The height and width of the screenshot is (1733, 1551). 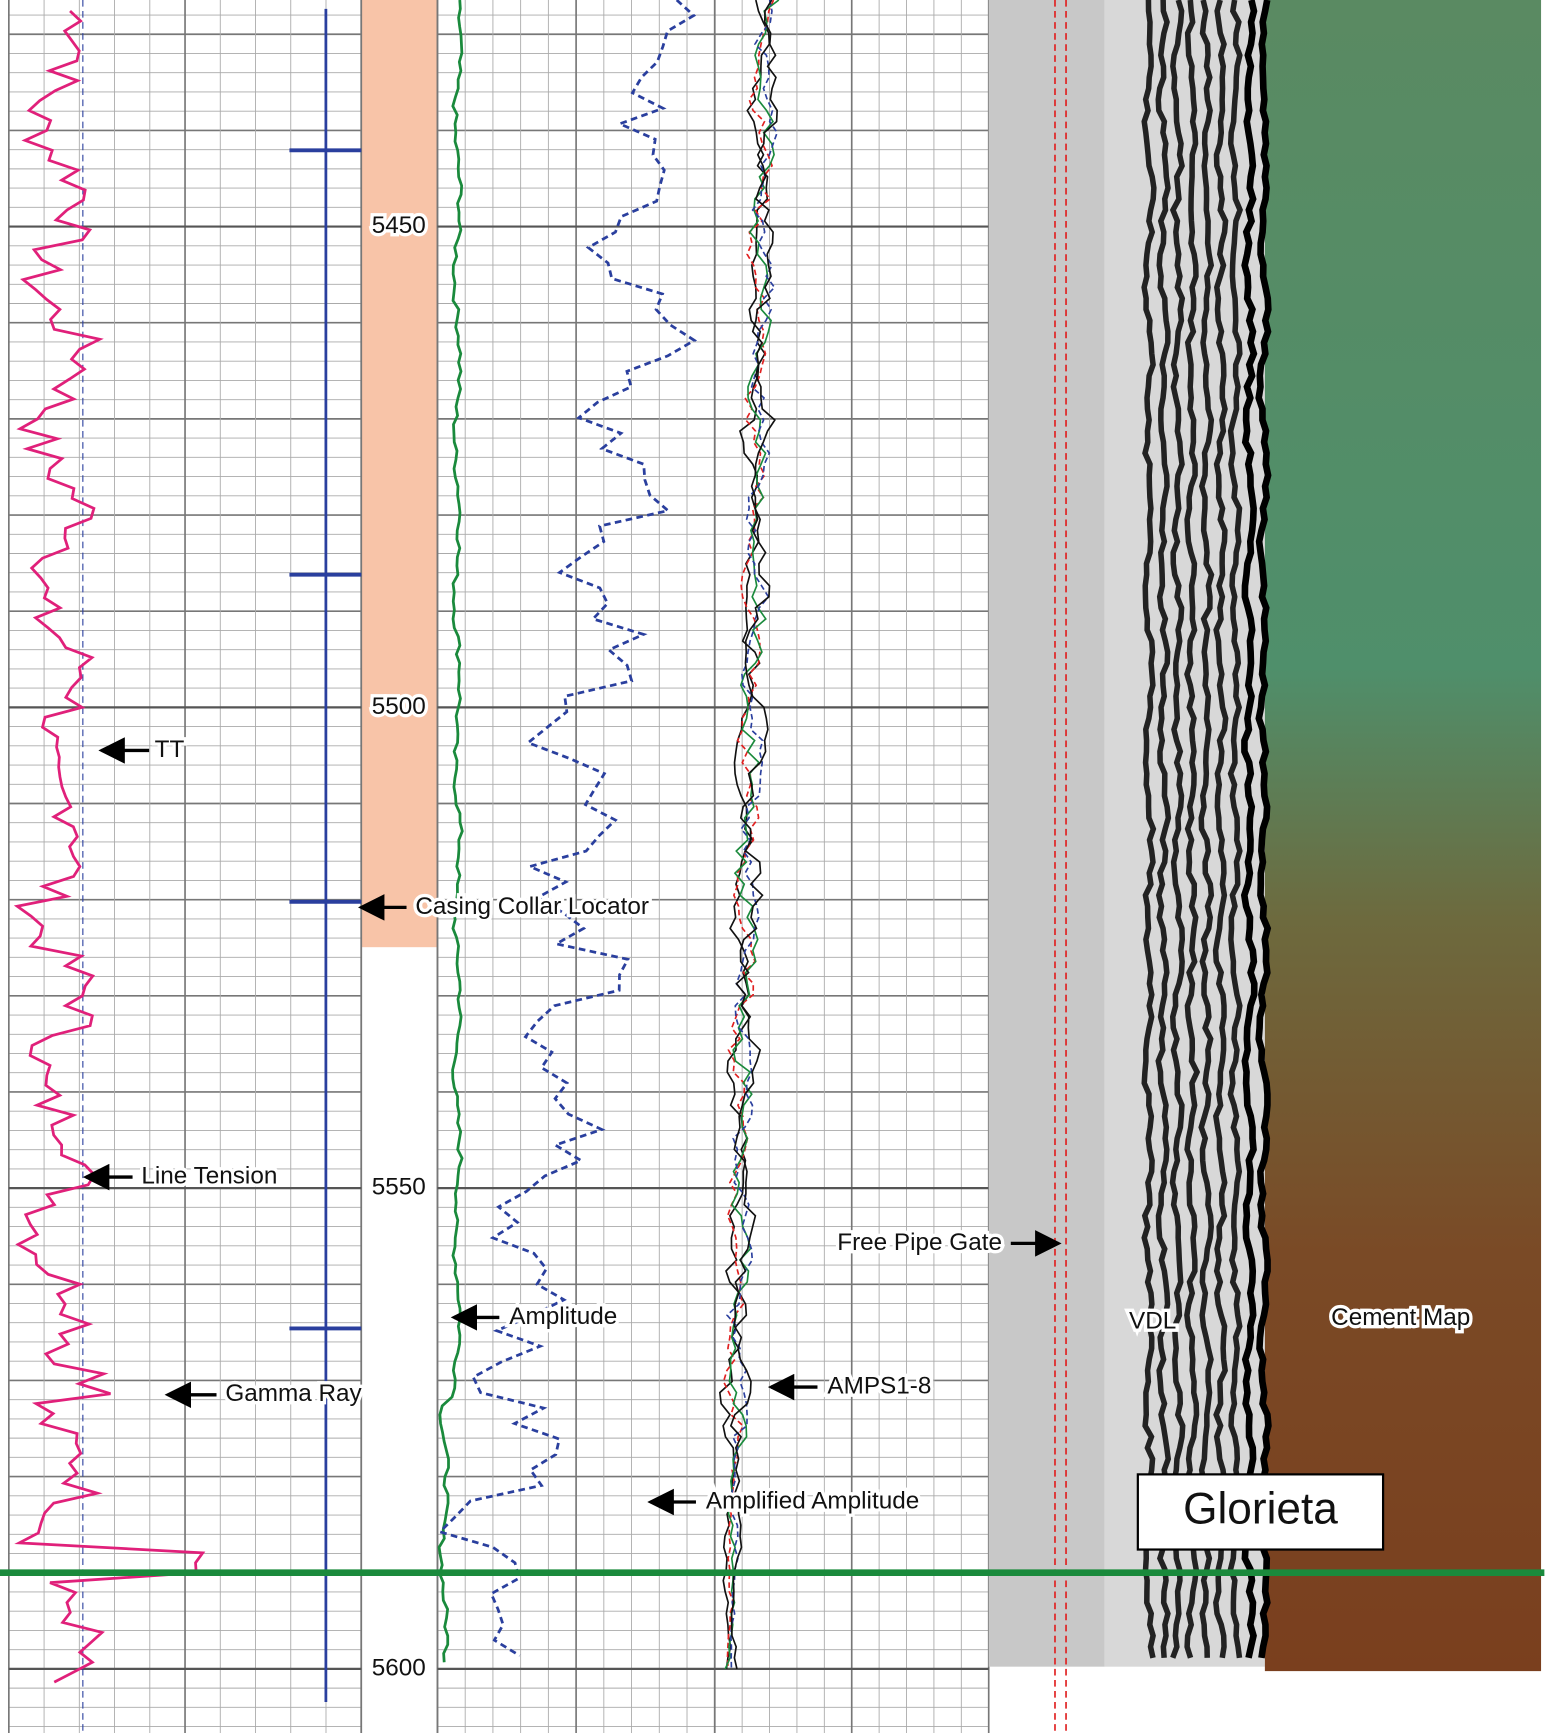 I want to click on annotation: Casing Collar Locator, so click(x=532, y=906).